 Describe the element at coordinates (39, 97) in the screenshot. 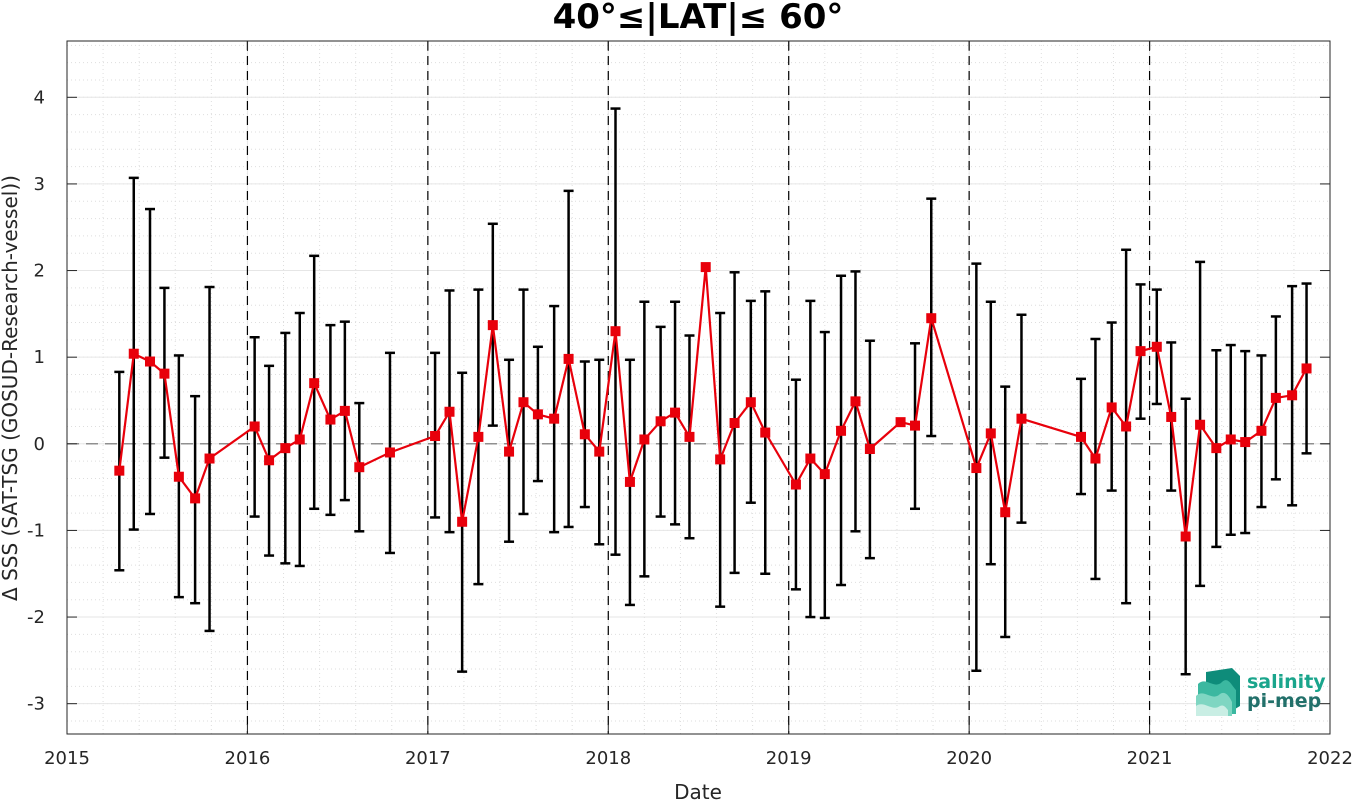

I see `y-tick-label: 4` at that location.